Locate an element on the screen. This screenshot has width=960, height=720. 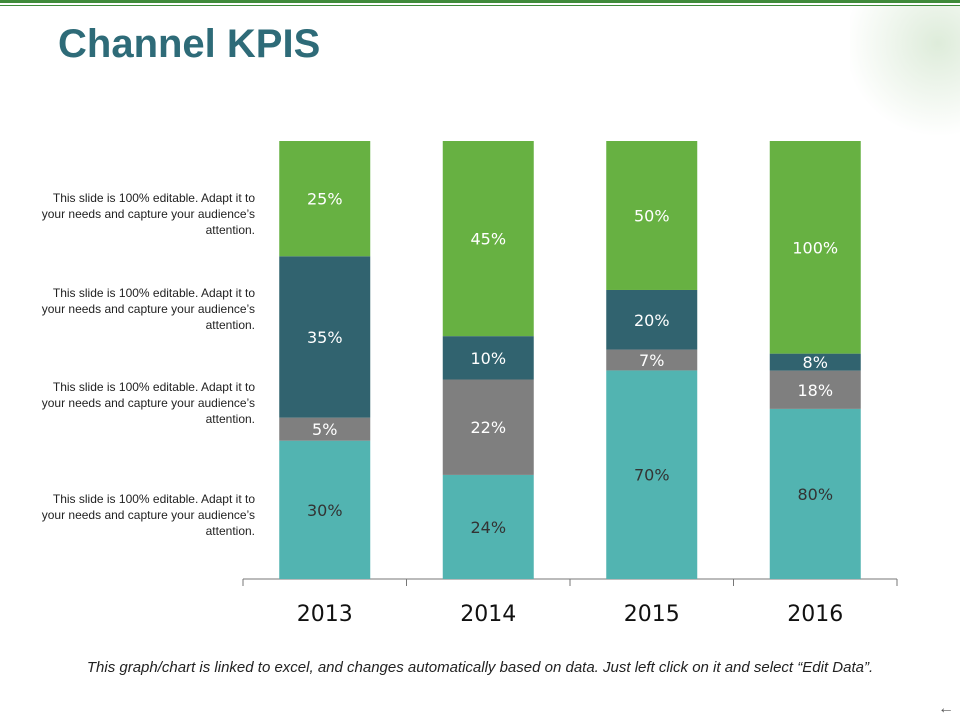
data-label: 20% is located at coordinates (652, 320).